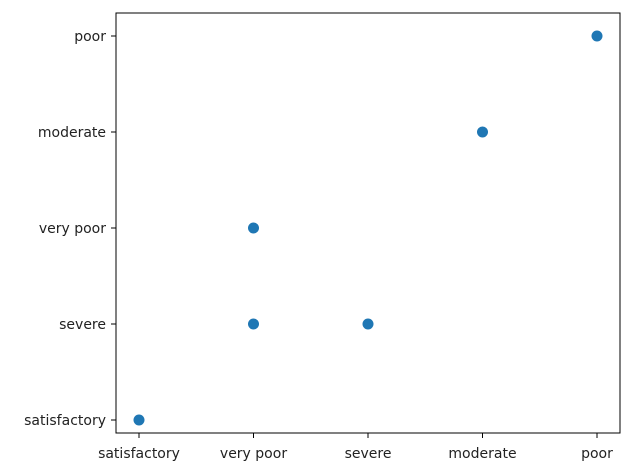  Describe the element at coordinates (253, 454) in the screenshot. I see `x-tick-label: very poor` at that location.